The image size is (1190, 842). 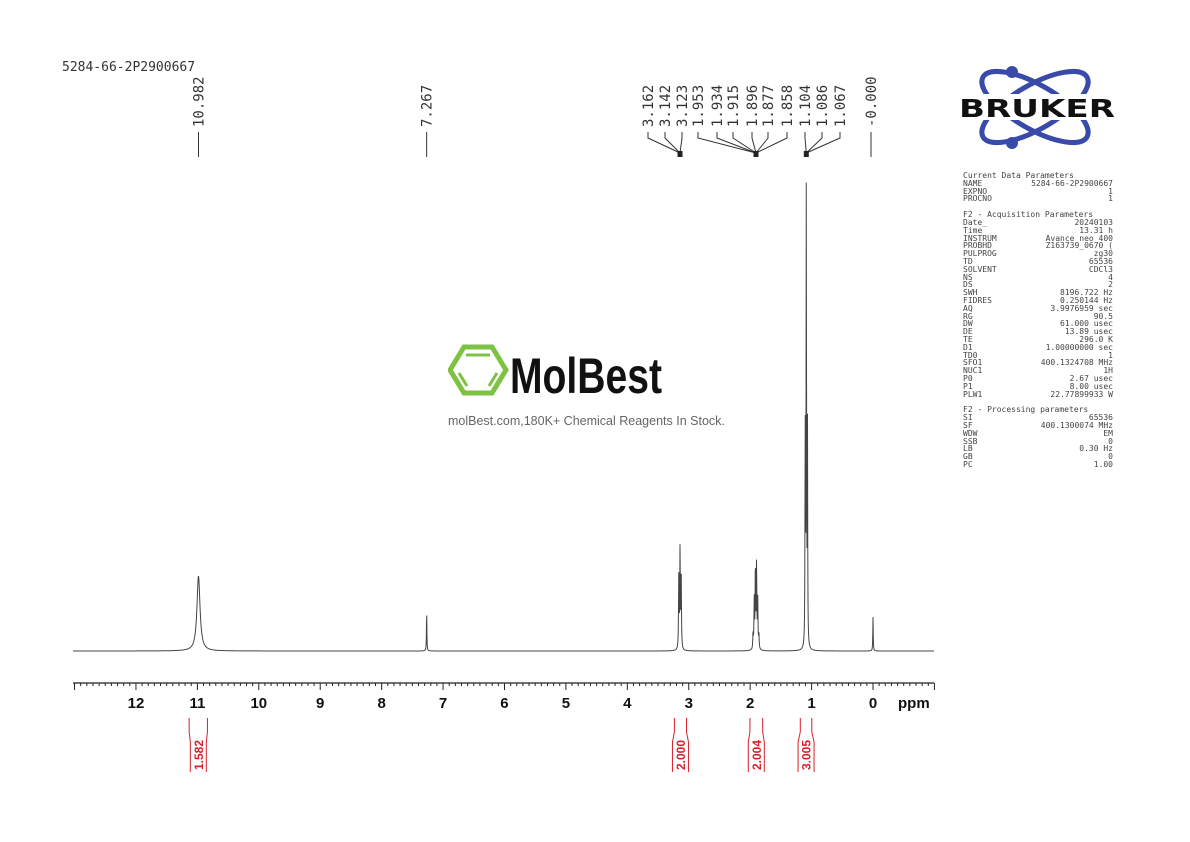 I want to click on param-row: PROCNO 1, so click(x=1038, y=199).